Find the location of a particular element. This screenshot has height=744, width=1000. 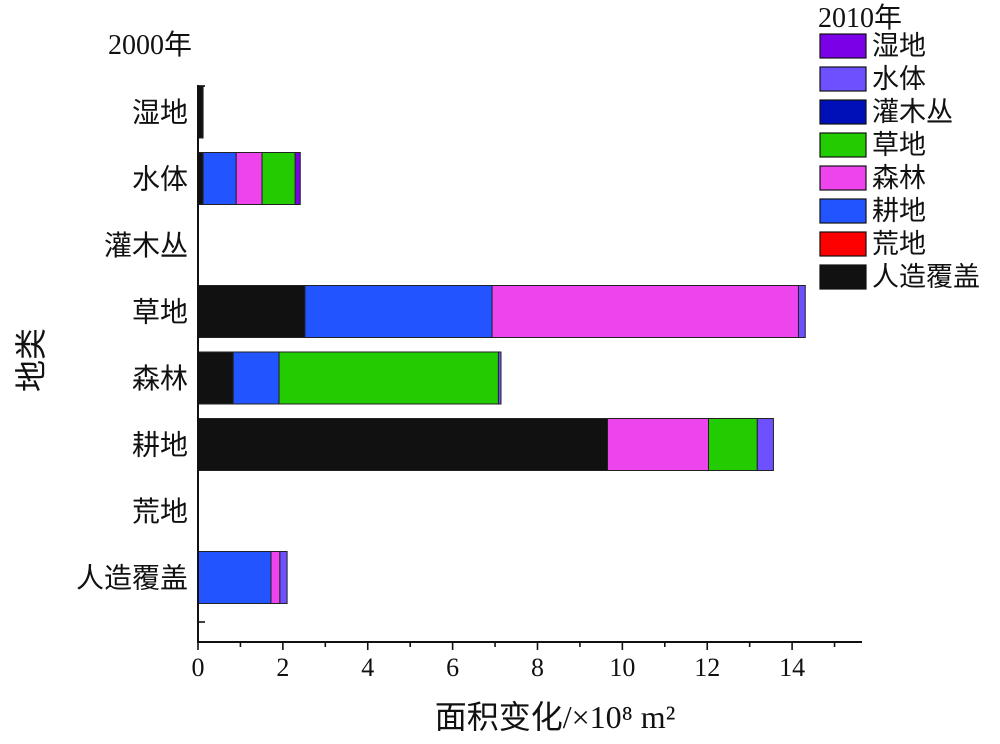

category-label-1: 水体 is located at coordinates (160, 180).